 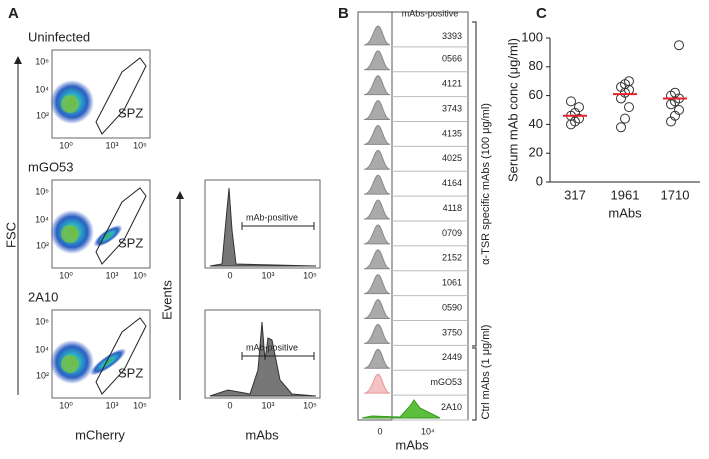 What do you see at coordinates (100, 434) in the screenshot?
I see `axis-label: mCherry` at bounding box center [100, 434].